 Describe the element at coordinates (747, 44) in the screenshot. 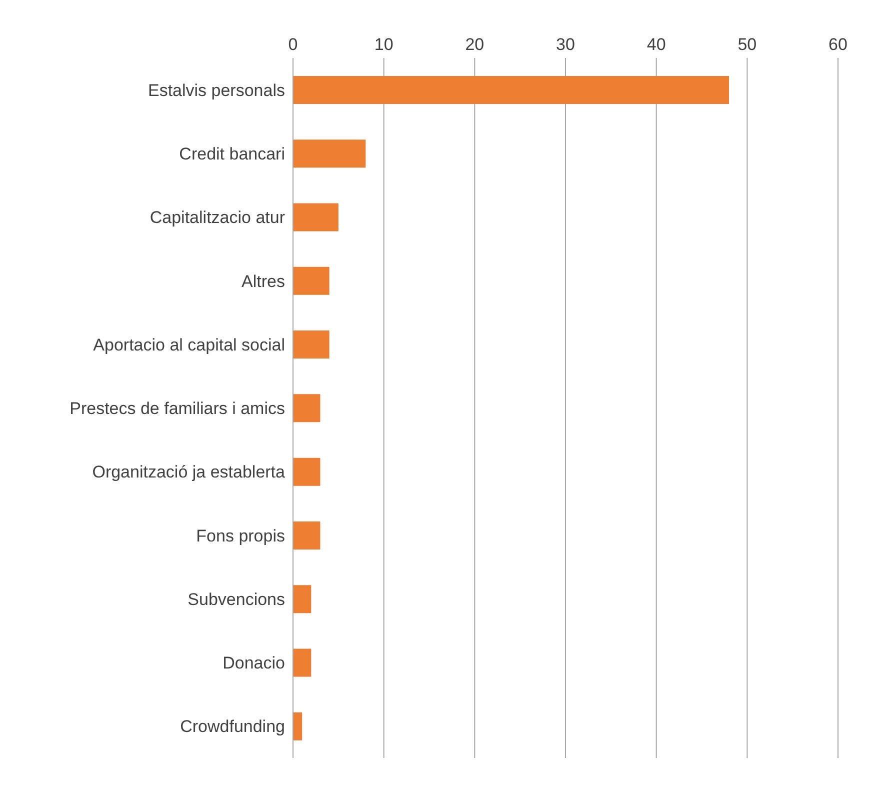

I see `x-tick-label: 50` at that location.